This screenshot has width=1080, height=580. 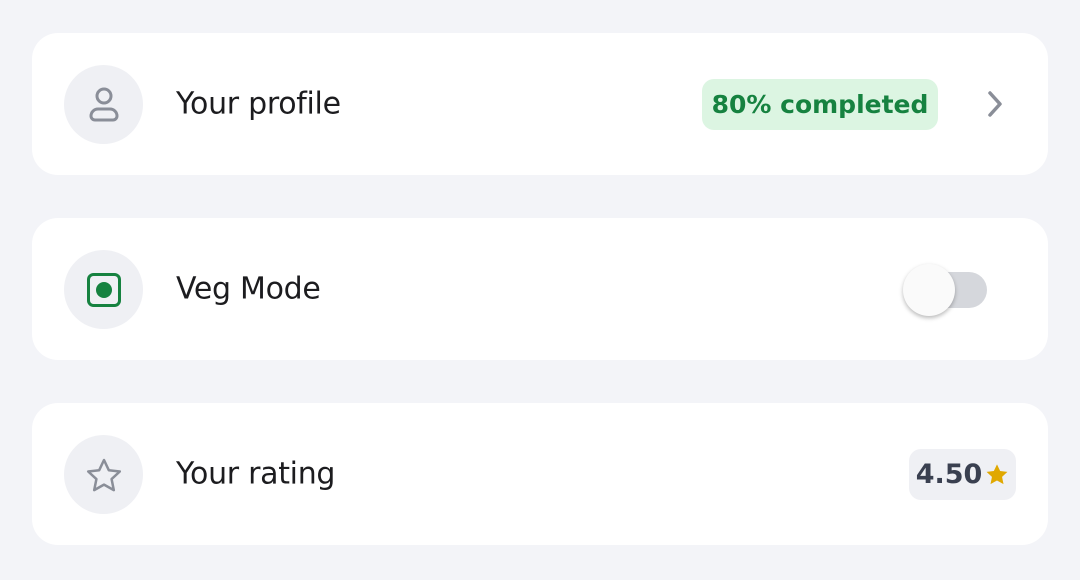 What do you see at coordinates (258, 104) in the screenshot?
I see `profile-label: Your profile` at bounding box center [258, 104].